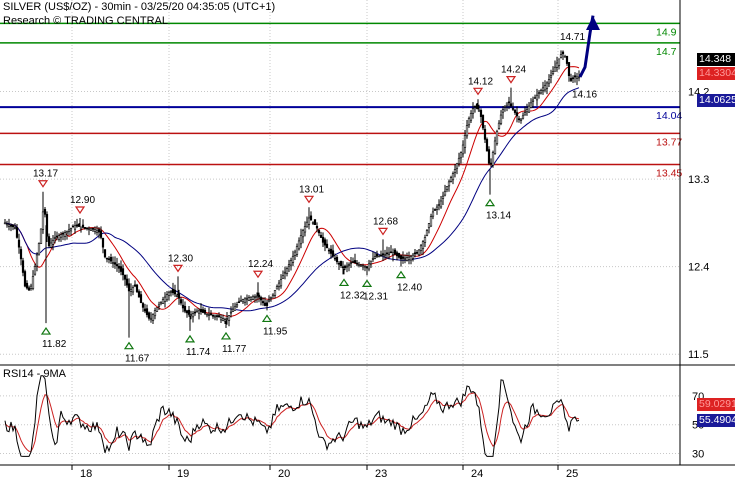 The image size is (735, 480). I want to click on rsi-panel, so click(292, 416).